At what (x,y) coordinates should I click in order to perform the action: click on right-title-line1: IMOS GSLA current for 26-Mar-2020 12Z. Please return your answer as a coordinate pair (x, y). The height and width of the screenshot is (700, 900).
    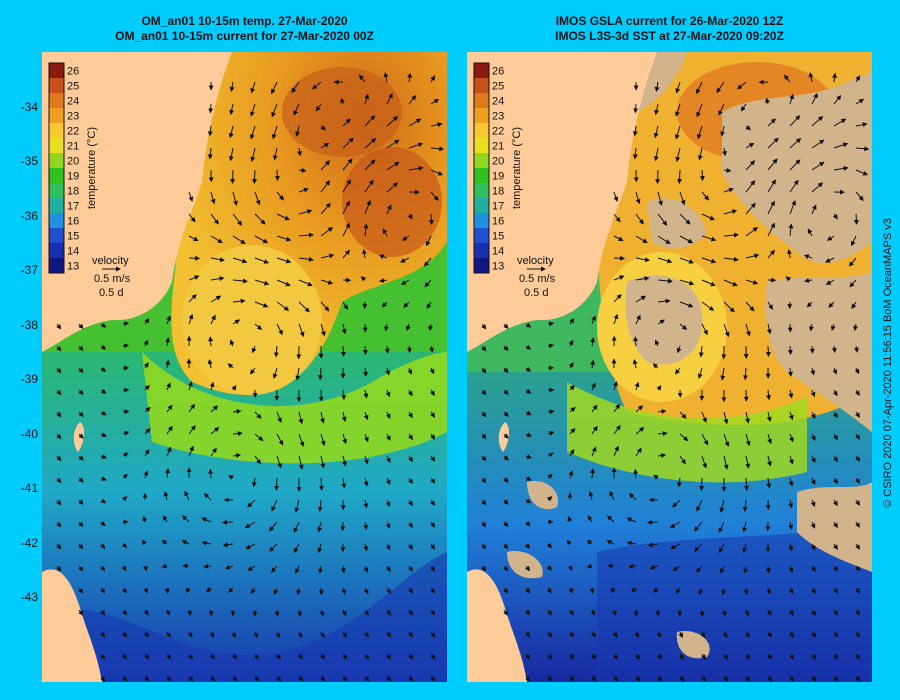
    Looking at the image, I should click on (669, 21).